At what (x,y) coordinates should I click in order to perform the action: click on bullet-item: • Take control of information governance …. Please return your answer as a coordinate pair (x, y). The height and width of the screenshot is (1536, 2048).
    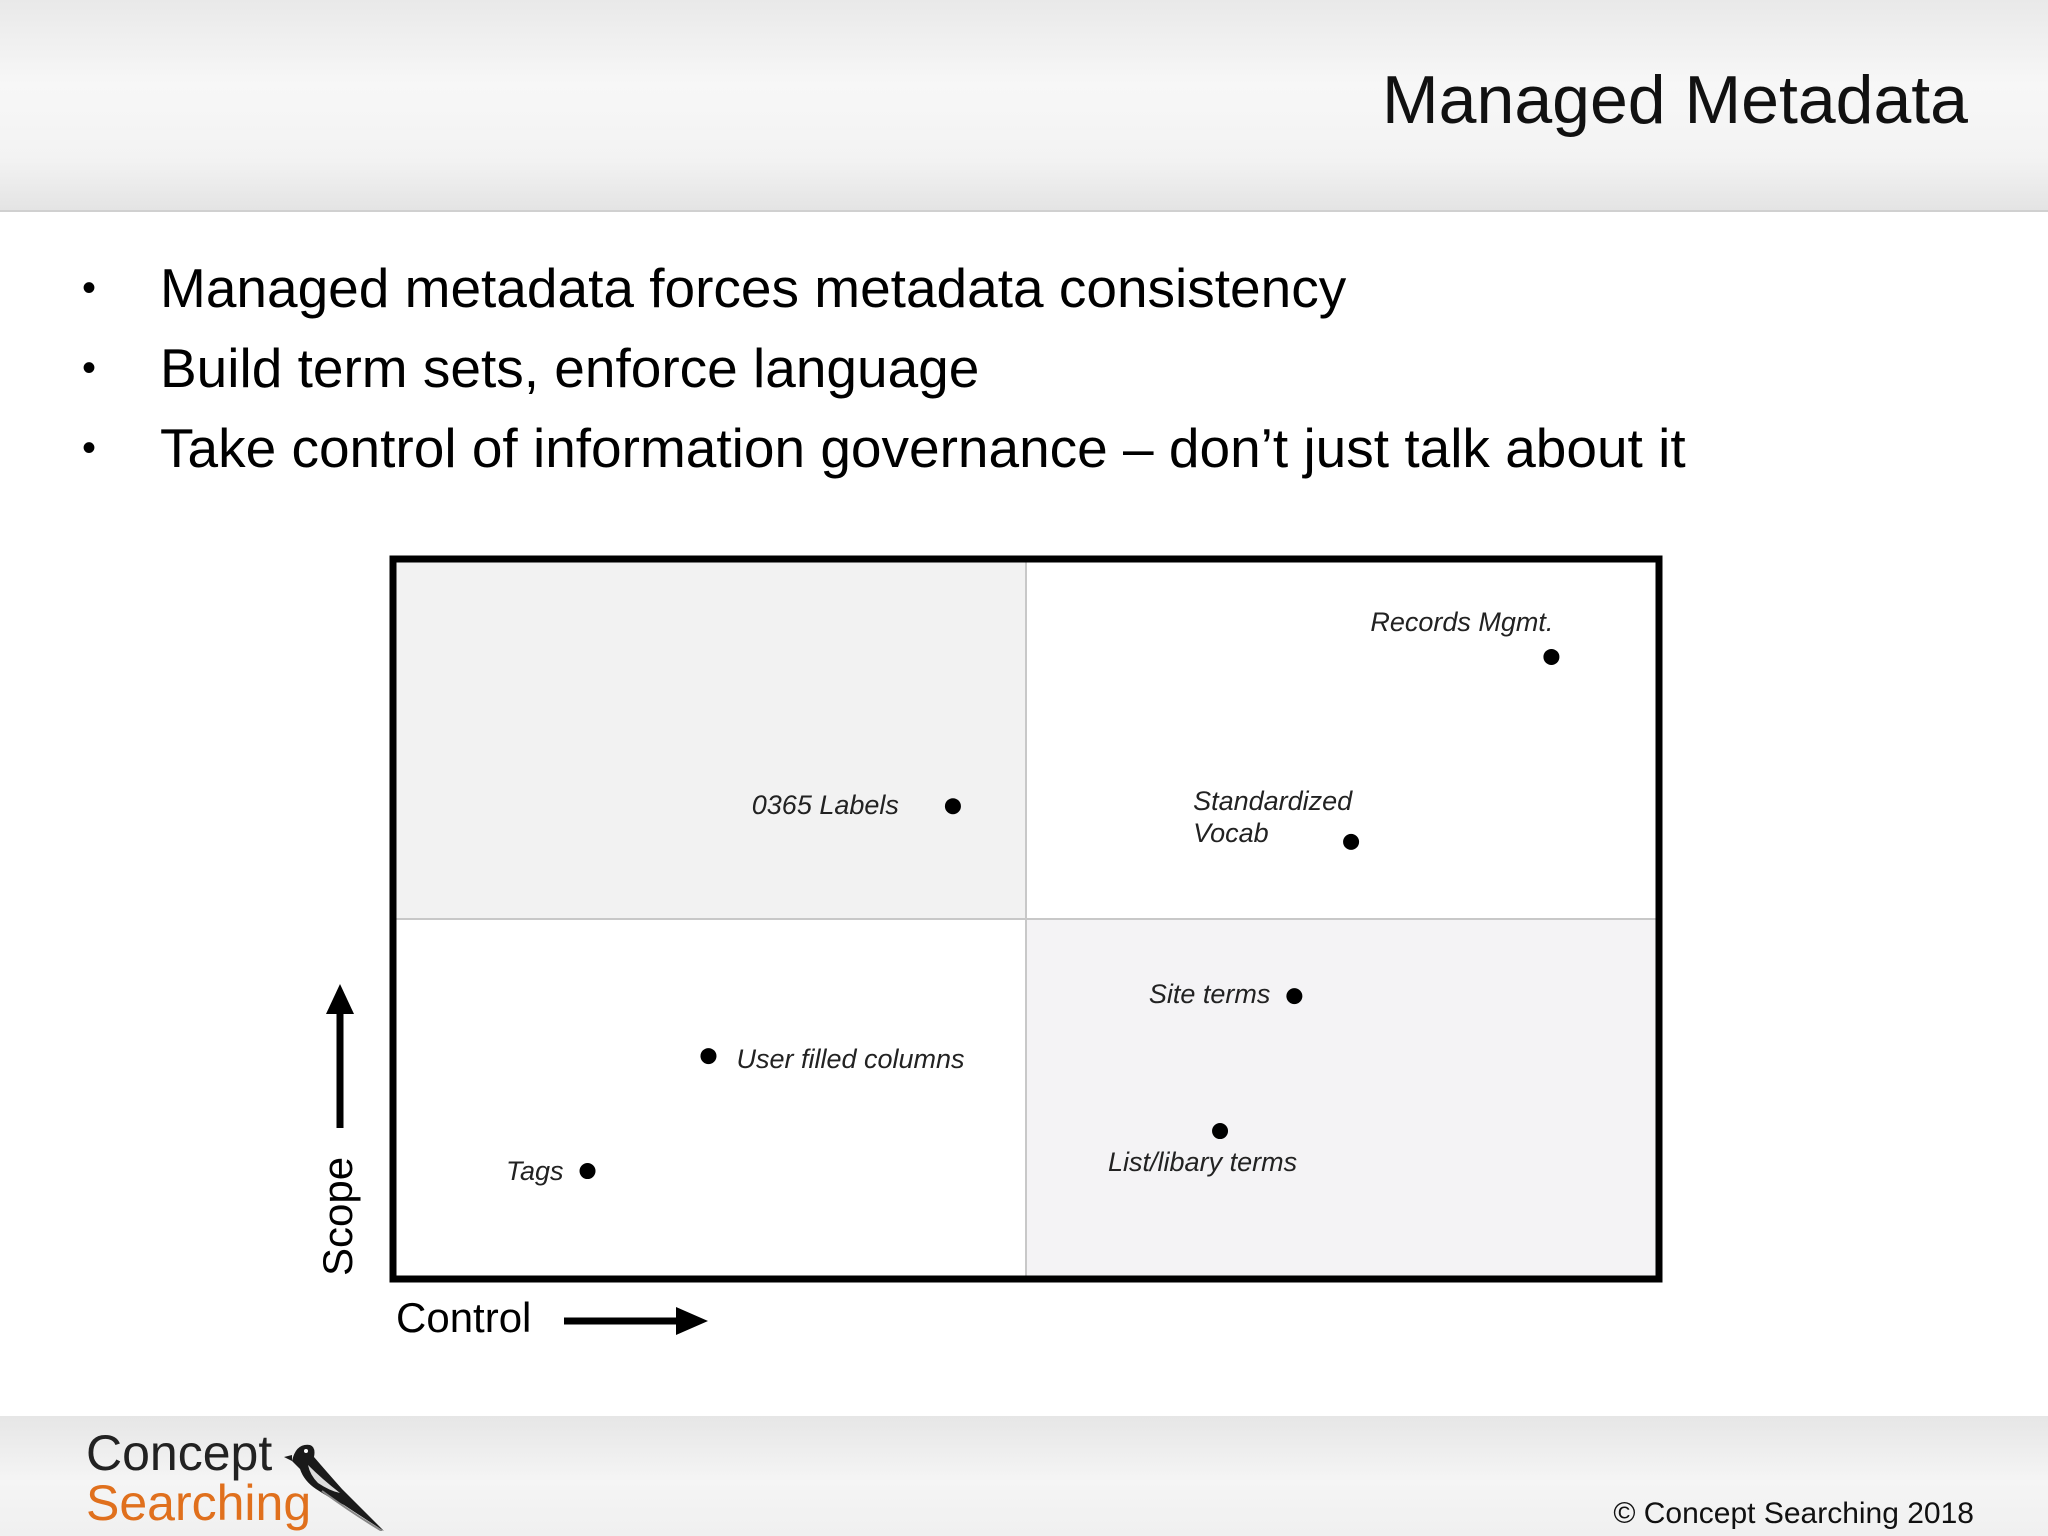
    Looking at the image, I should click on (884, 448).